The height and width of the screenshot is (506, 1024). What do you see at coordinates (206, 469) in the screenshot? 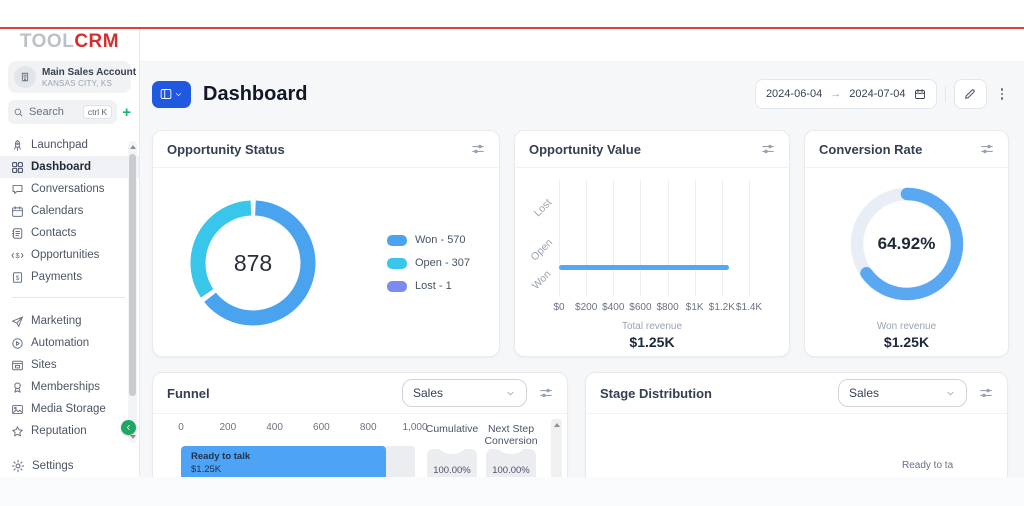
I see `stage-value: $1.25K` at bounding box center [206, 469].